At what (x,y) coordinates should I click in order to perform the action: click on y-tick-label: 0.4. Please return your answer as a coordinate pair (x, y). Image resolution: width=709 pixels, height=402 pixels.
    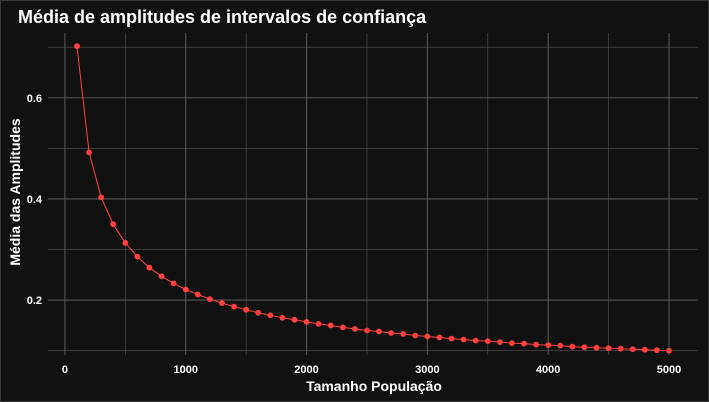
    Looking at the image, I should click on (35, 200).